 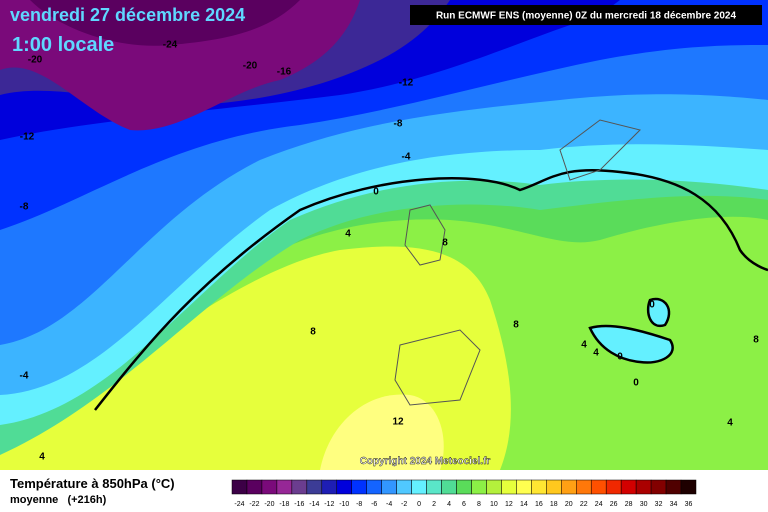 I want to click on contour-label: -16, so click(x=284, y=72).